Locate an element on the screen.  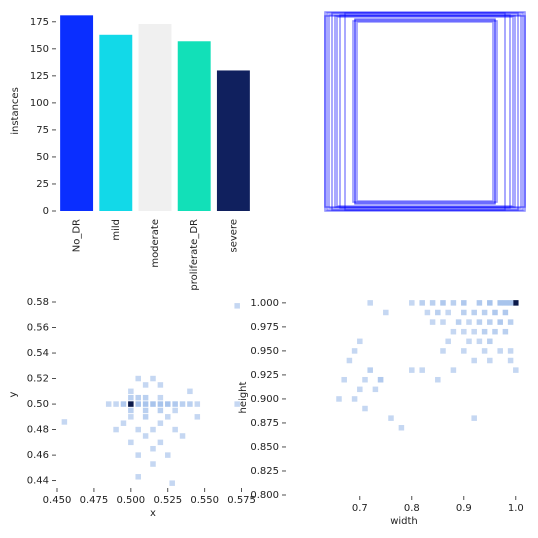
y-tick-label: 175 is located at coordinates (39, 22).